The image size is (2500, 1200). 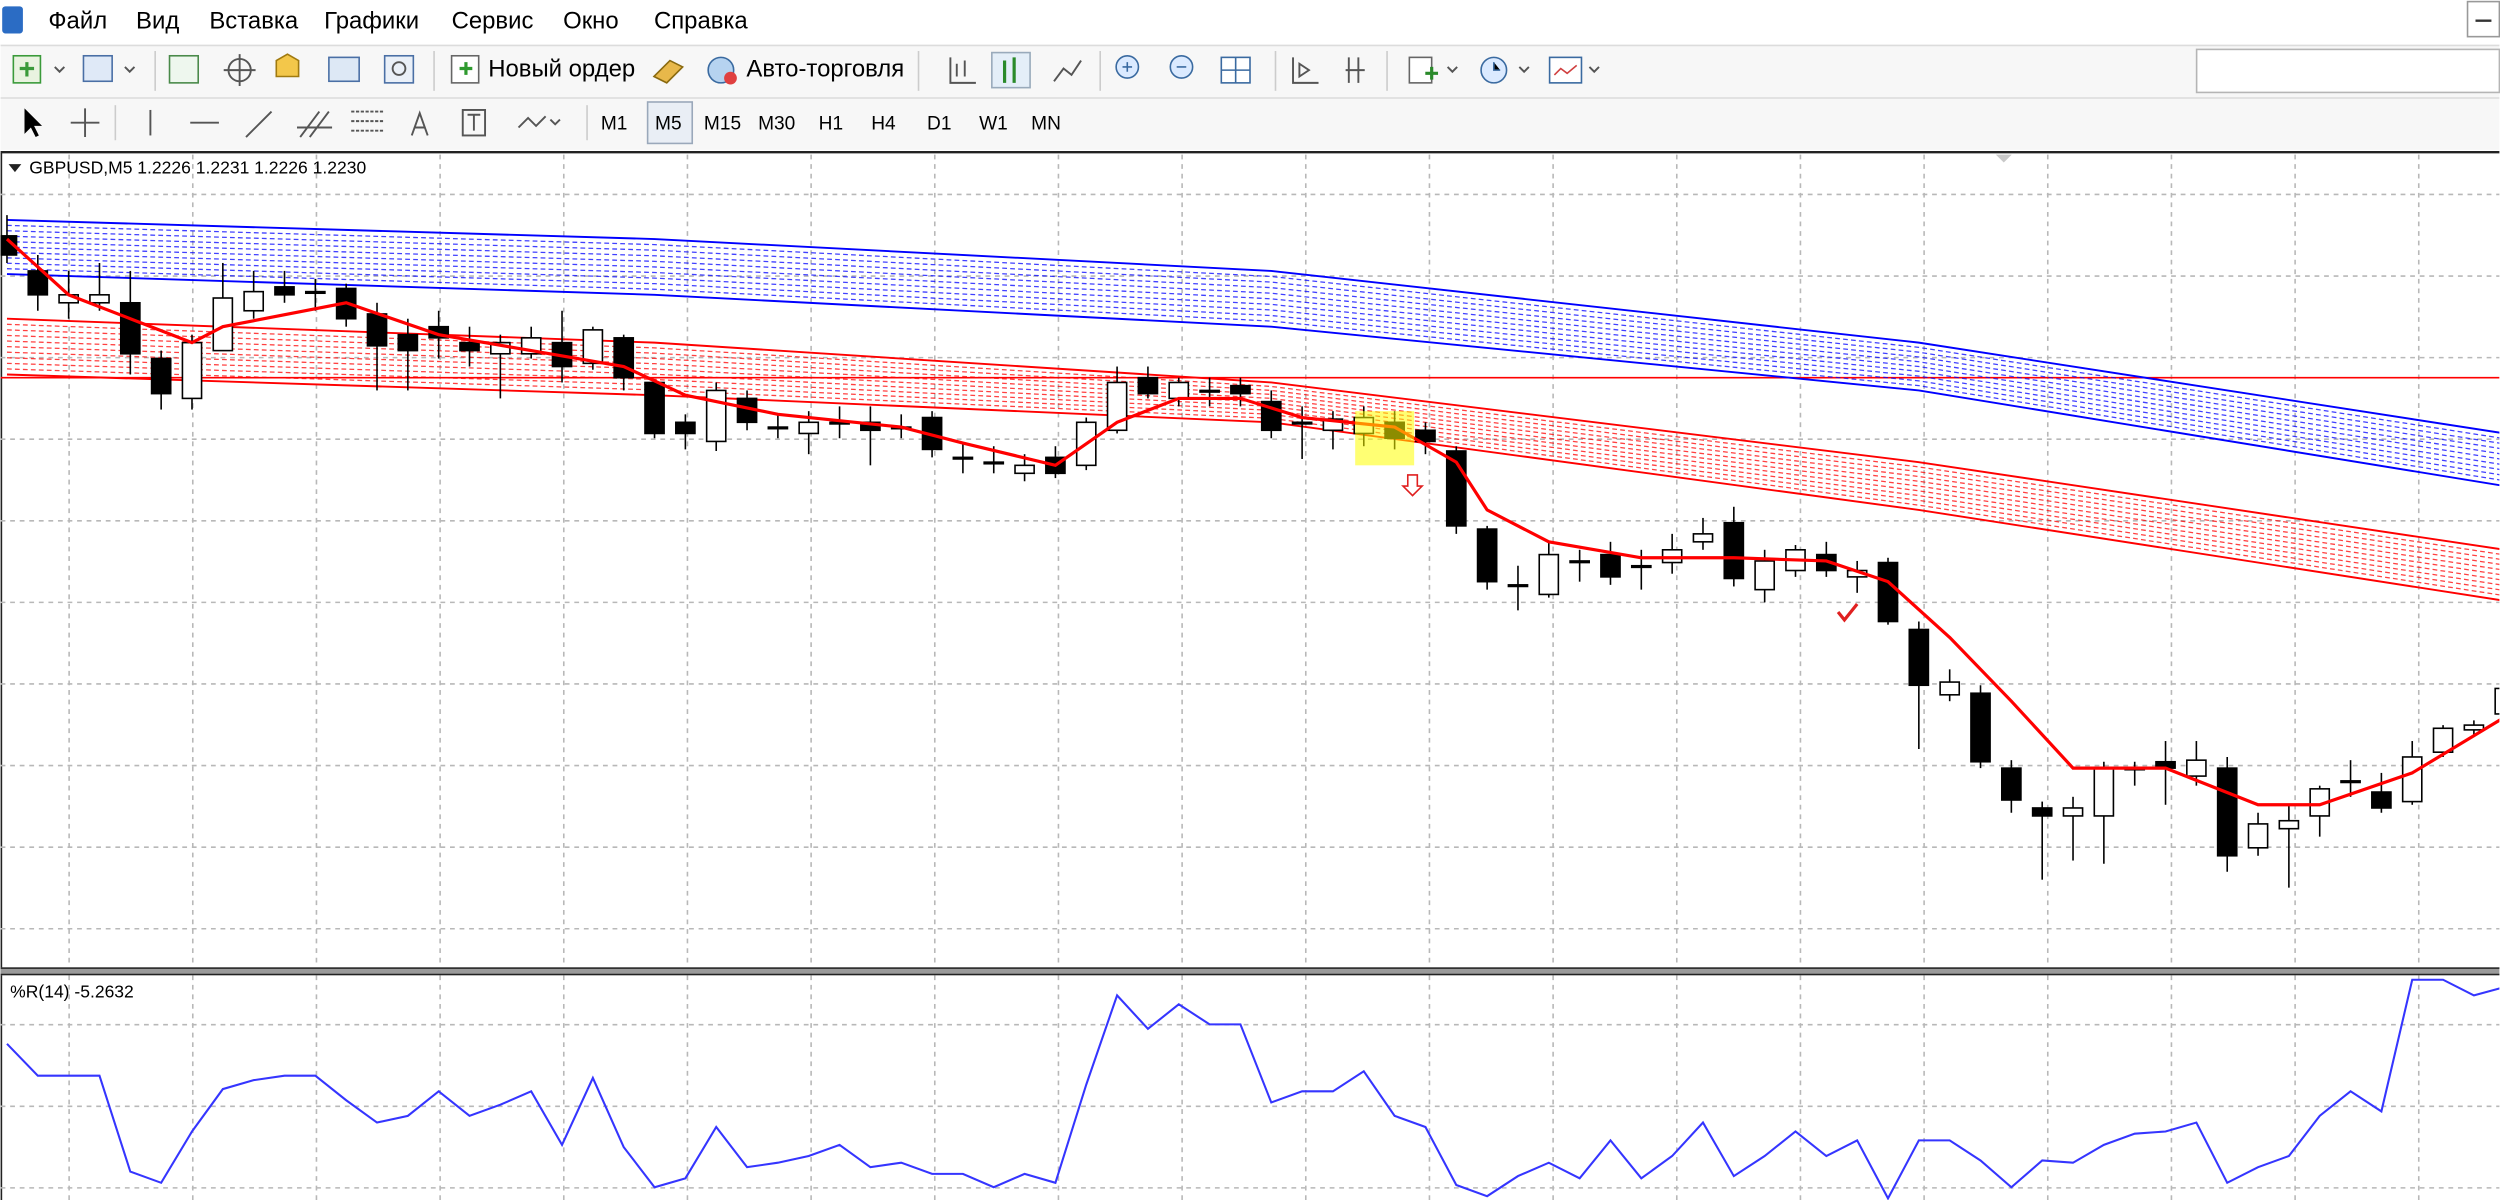 What do you see at coordinates (561, 68) in the screenshot?
I see `new-order-button: Новый ордер` at bounding box center [561, 68].